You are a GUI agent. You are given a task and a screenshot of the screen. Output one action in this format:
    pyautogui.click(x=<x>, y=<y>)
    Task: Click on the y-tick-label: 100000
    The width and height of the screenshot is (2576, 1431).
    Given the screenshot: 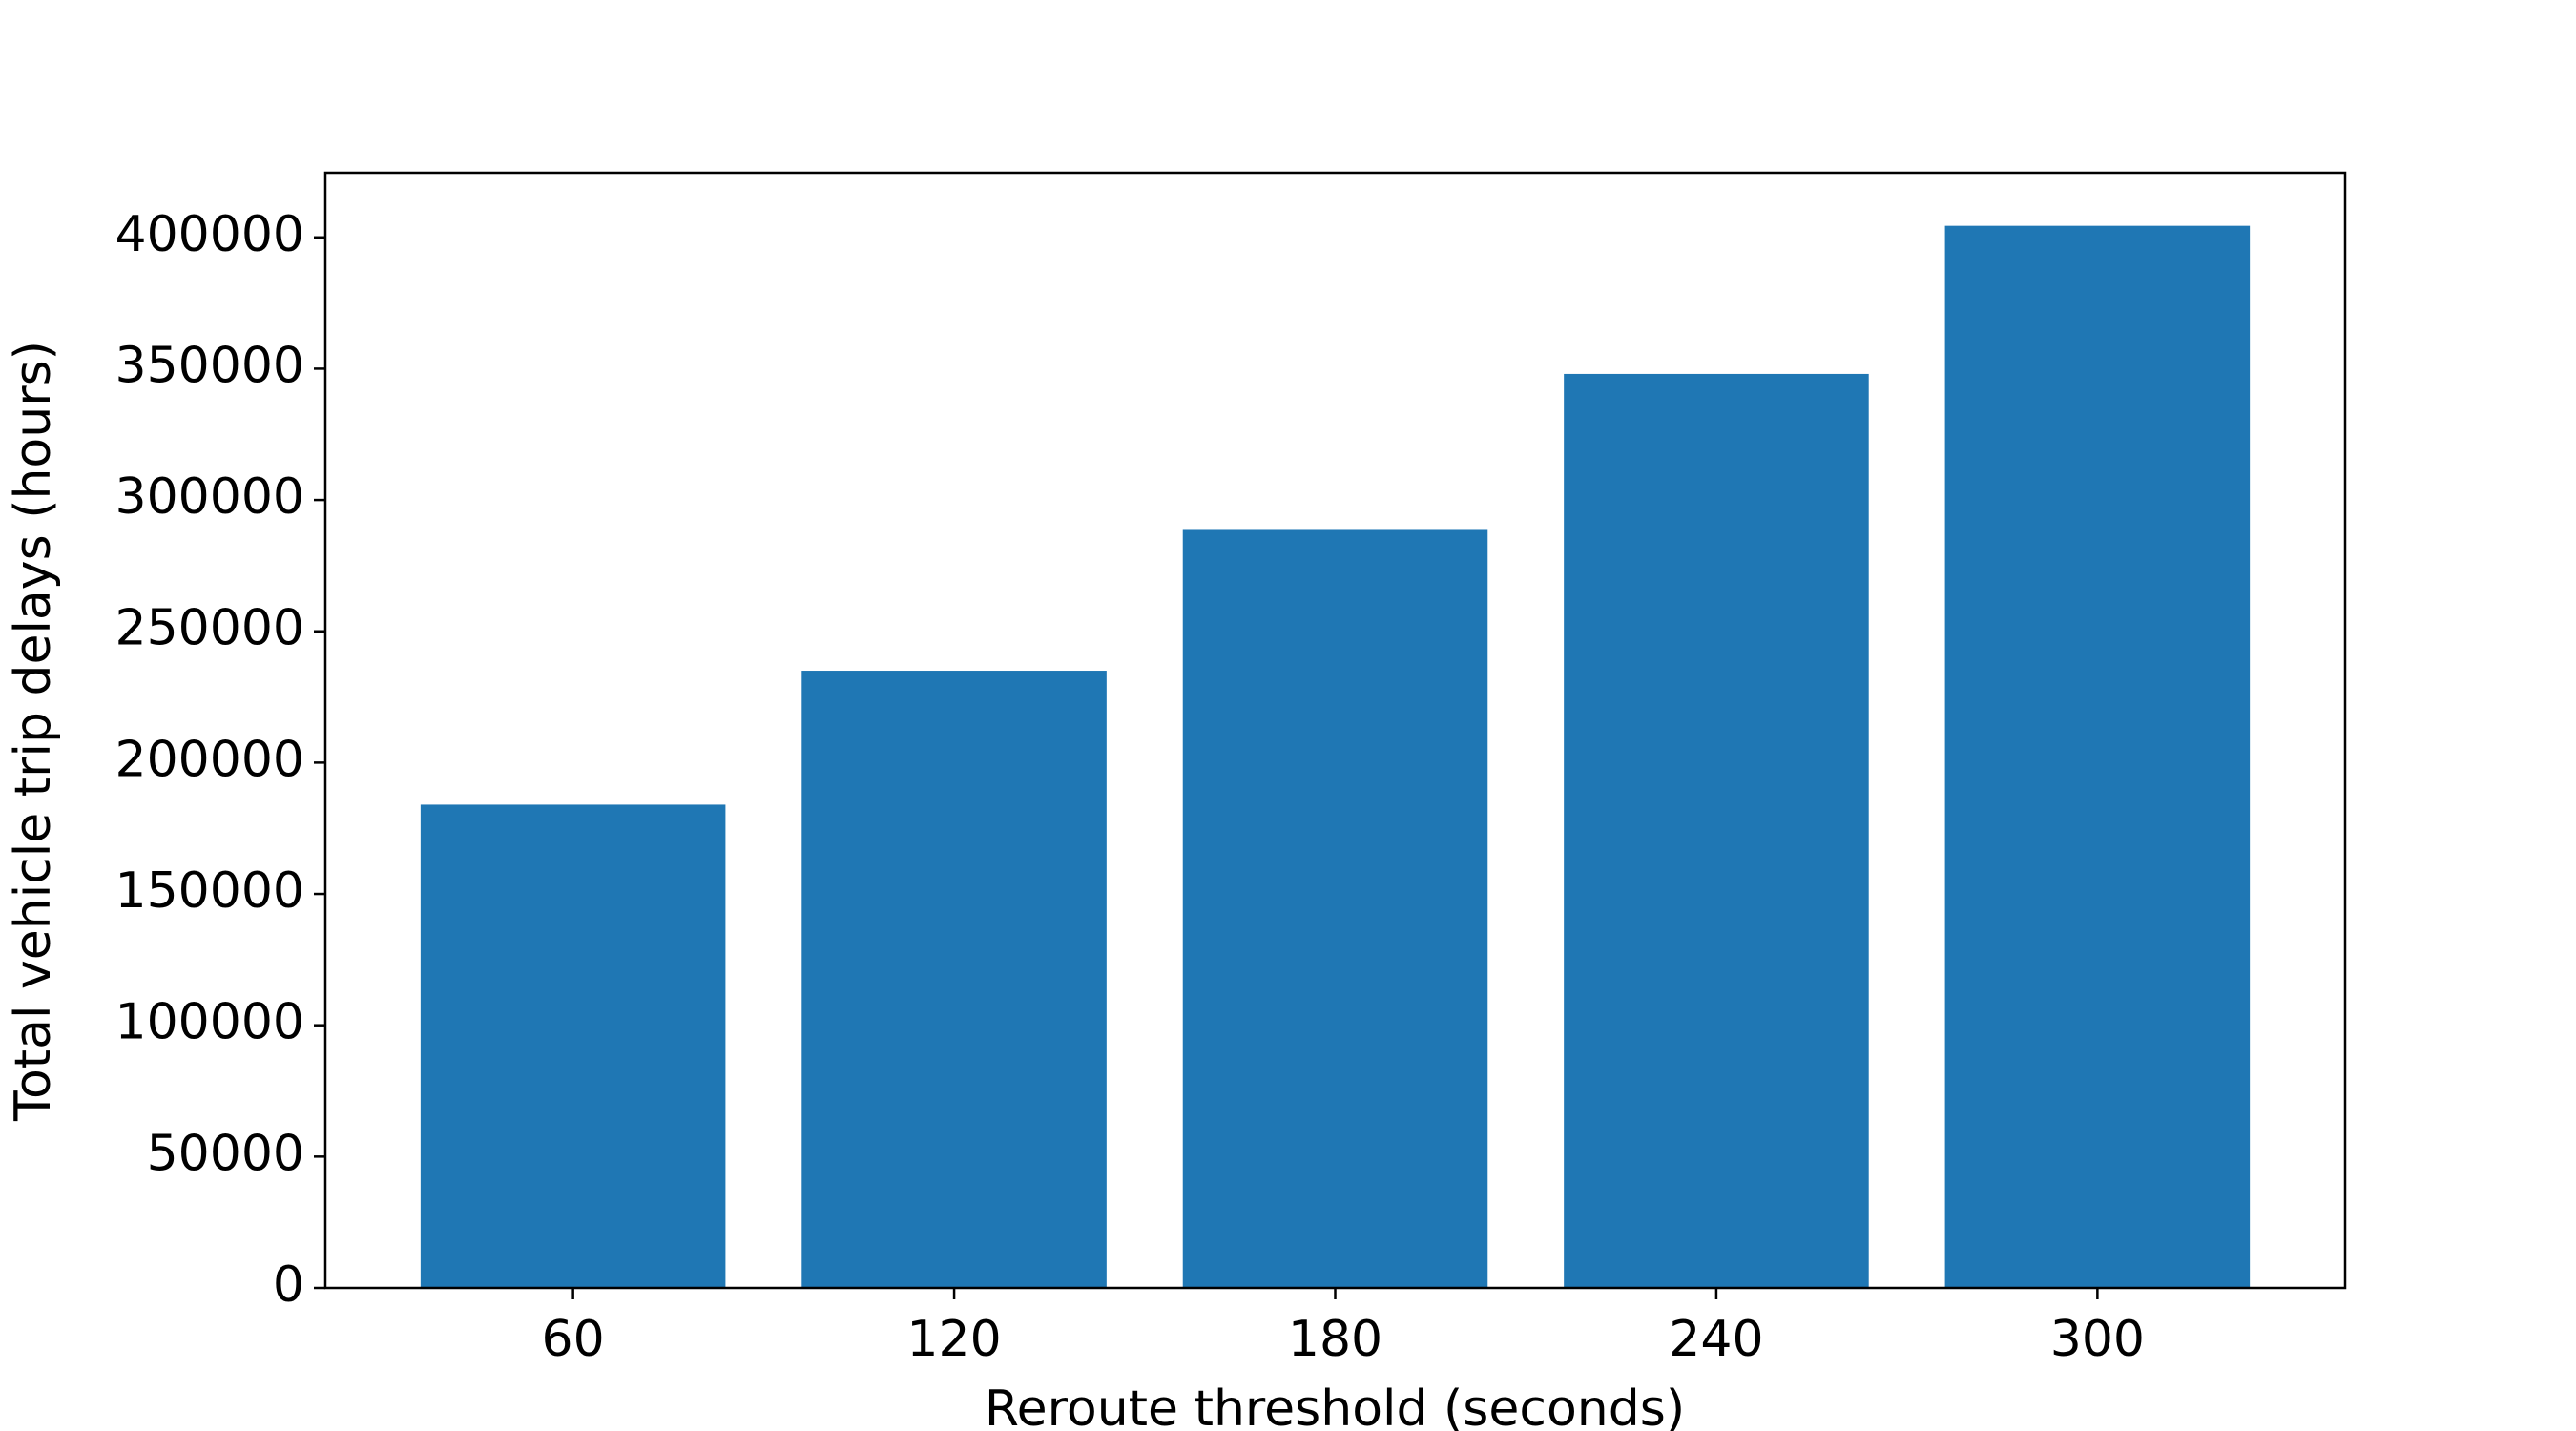 What is the action you would take?
    pyautogui.click(x=209, y=1023)
    